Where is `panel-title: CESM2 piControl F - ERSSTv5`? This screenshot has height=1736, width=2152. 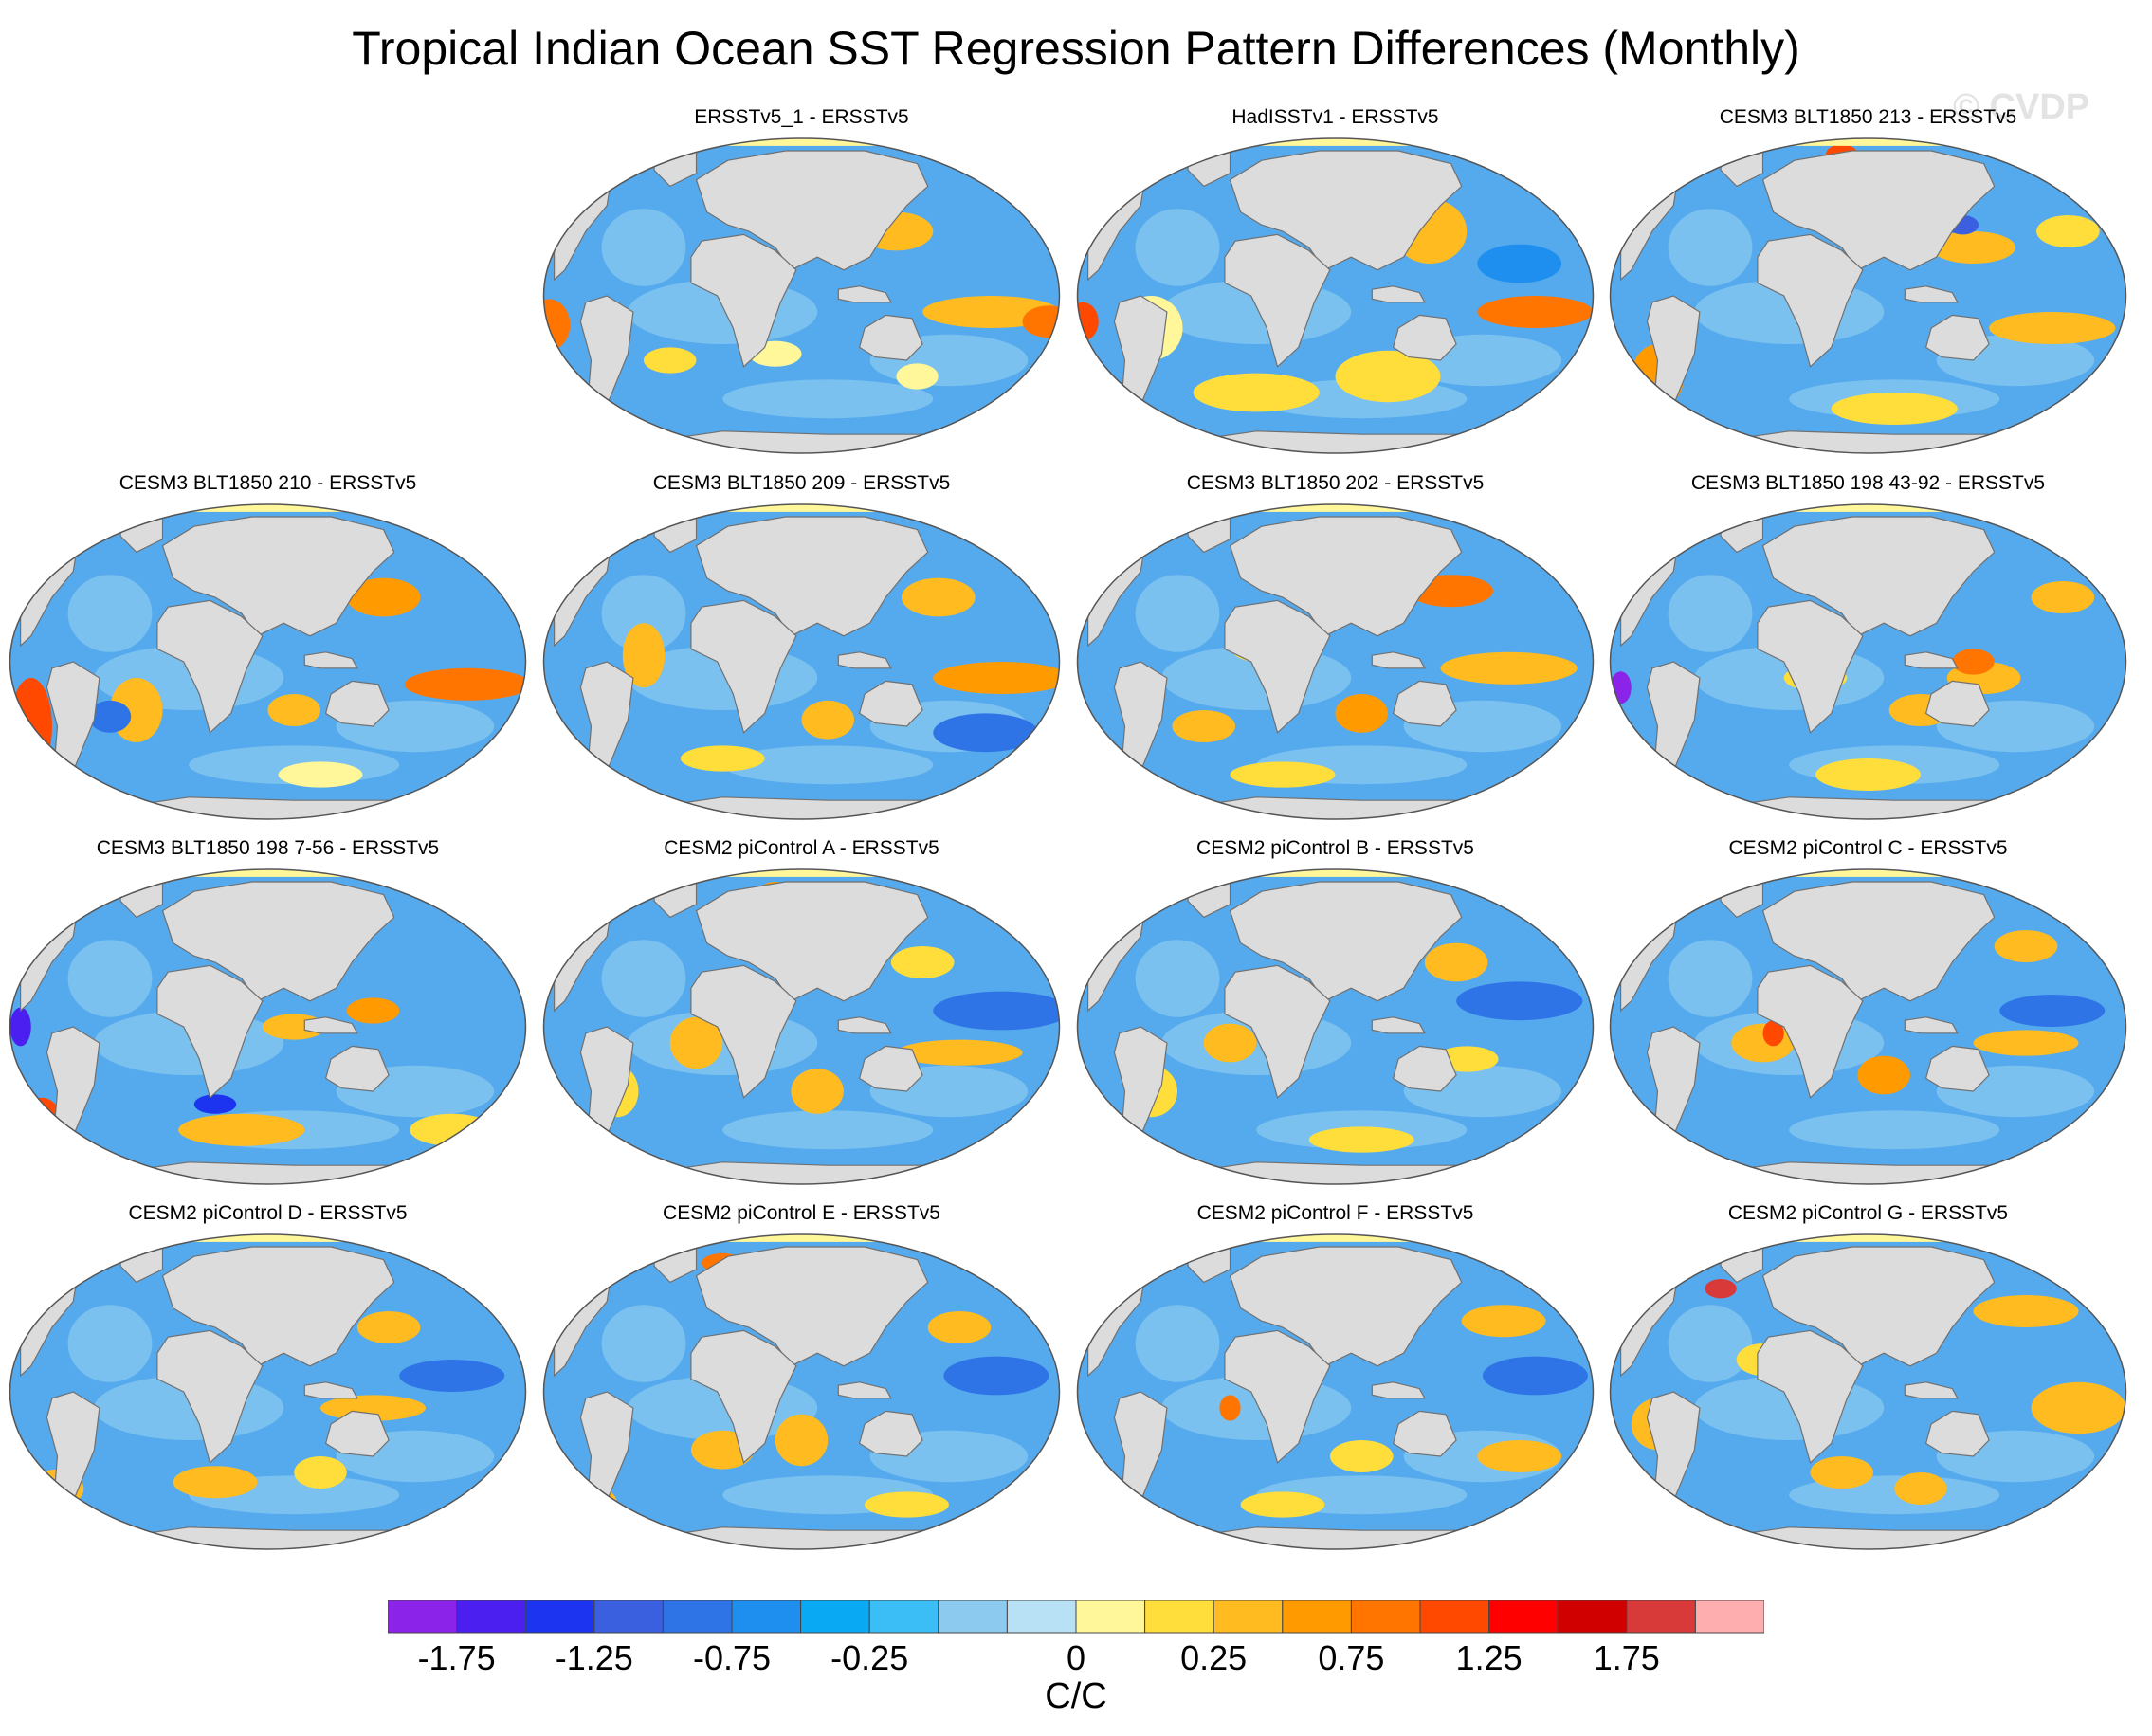
panel-title: CESM2 piControl F - ERSSTv5 is located at coordinates (1335, 1213).